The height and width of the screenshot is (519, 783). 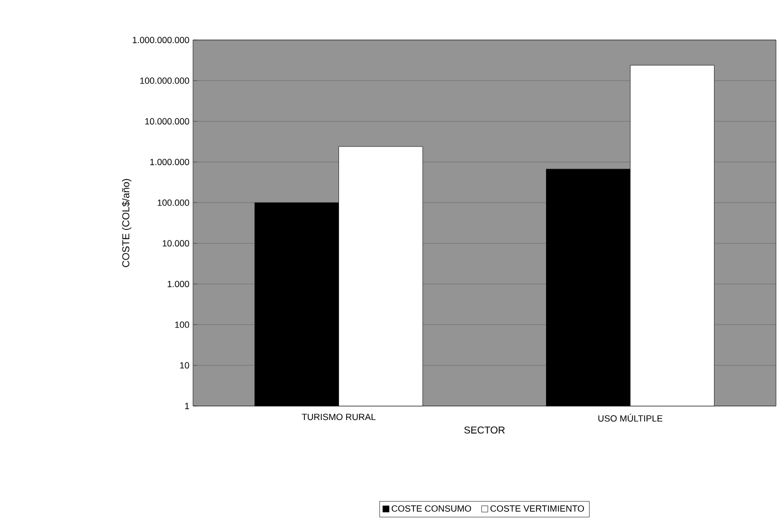 I want to click on legend-label: COSTE VERTIMIENTO, so click(x=537, y=508).